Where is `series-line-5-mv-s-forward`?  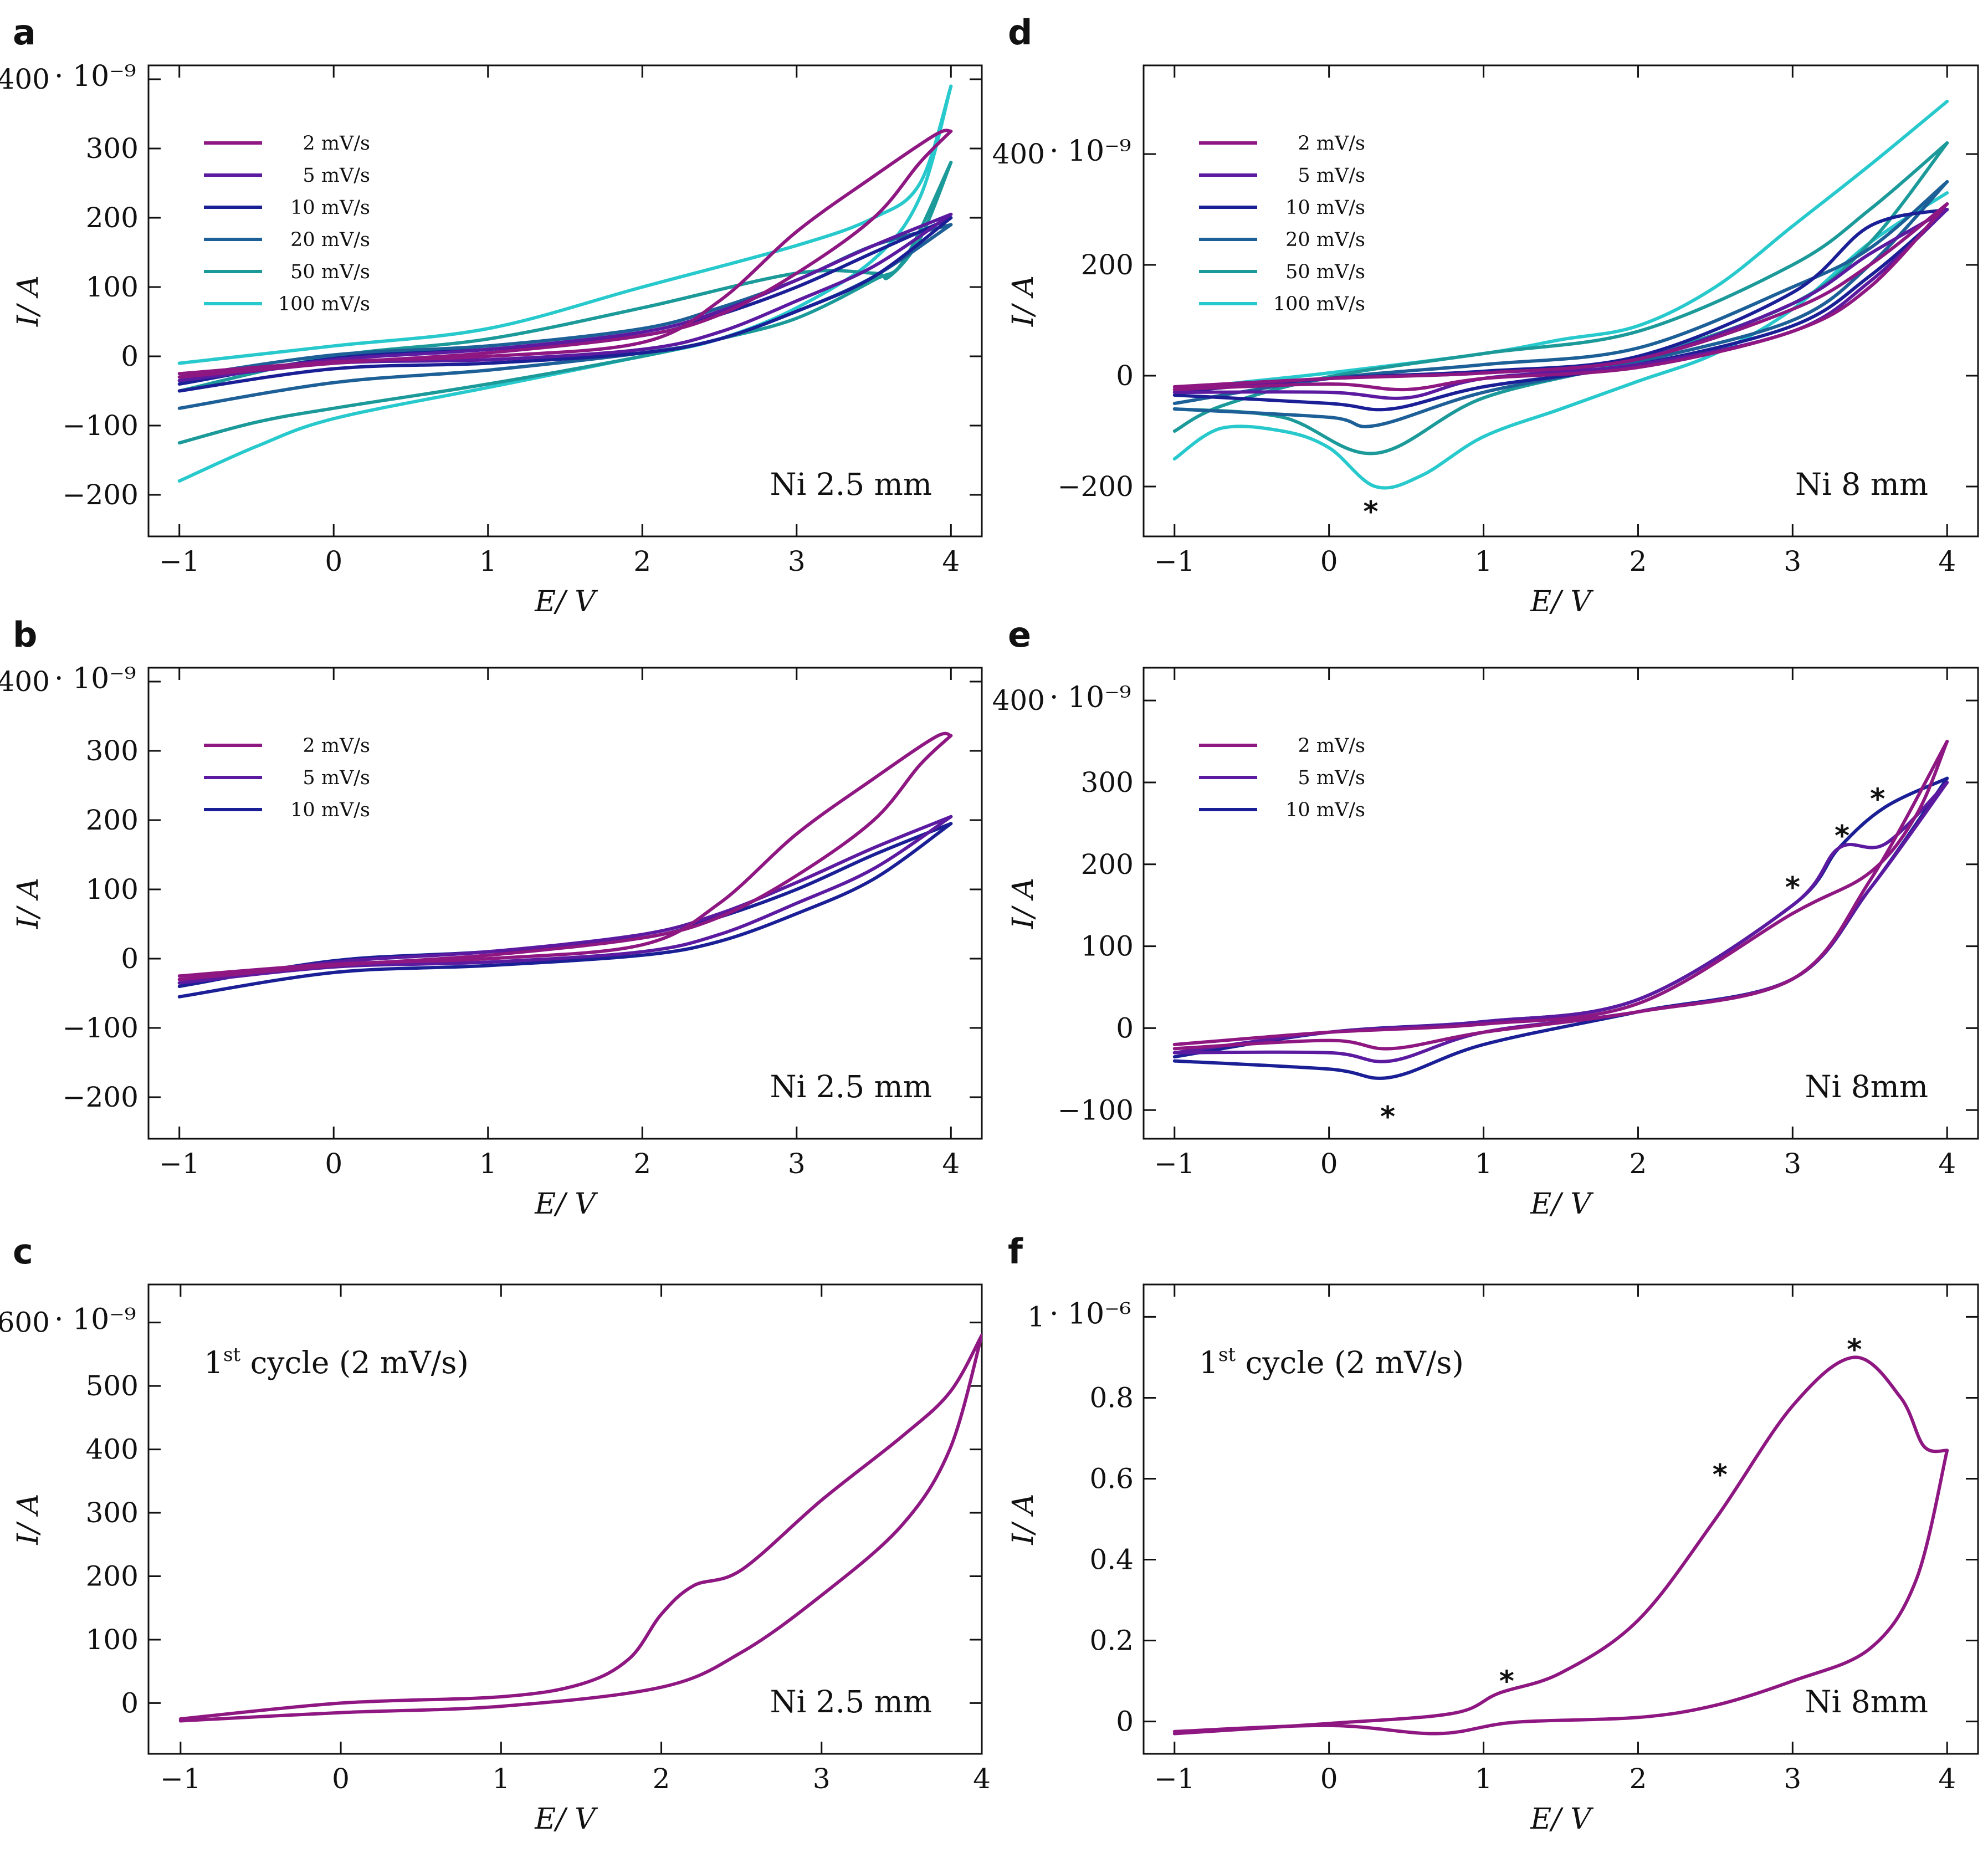
series-line-5-mv-s-forward is located at coordinates (1560, 918).